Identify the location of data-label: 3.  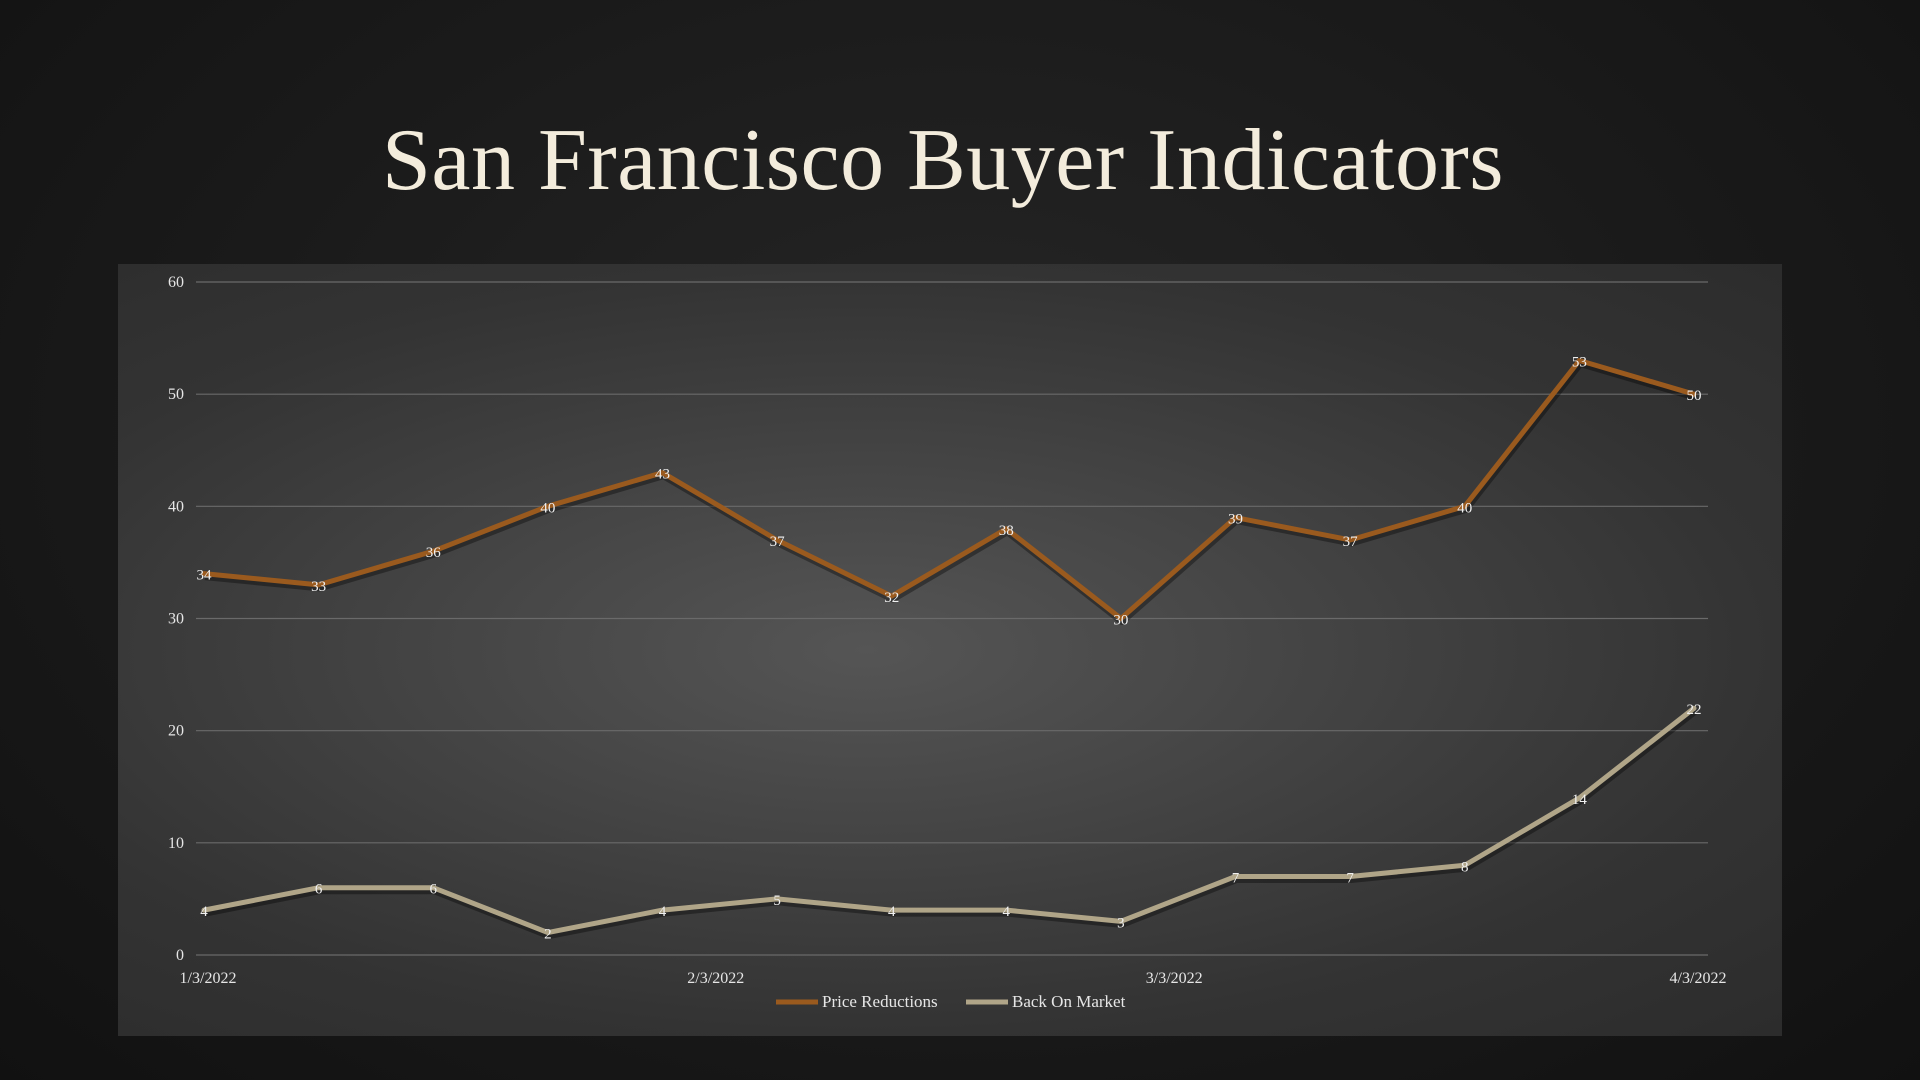
(1121, 923).